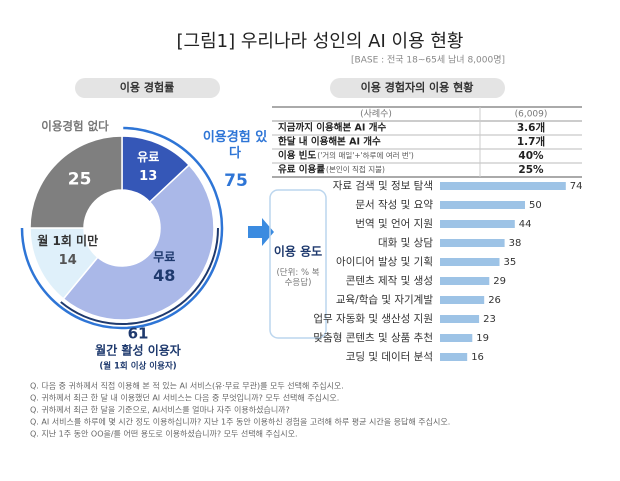 This screenshot has height=481, width=620. I want to click on group-label: 월간 활성 이용자, so click(138, 350).